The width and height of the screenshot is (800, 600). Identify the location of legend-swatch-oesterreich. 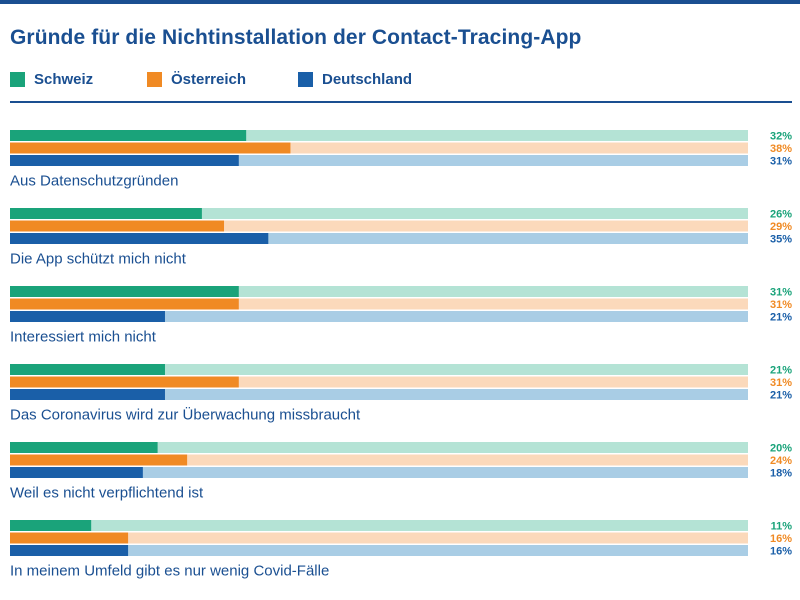
(154, 79).